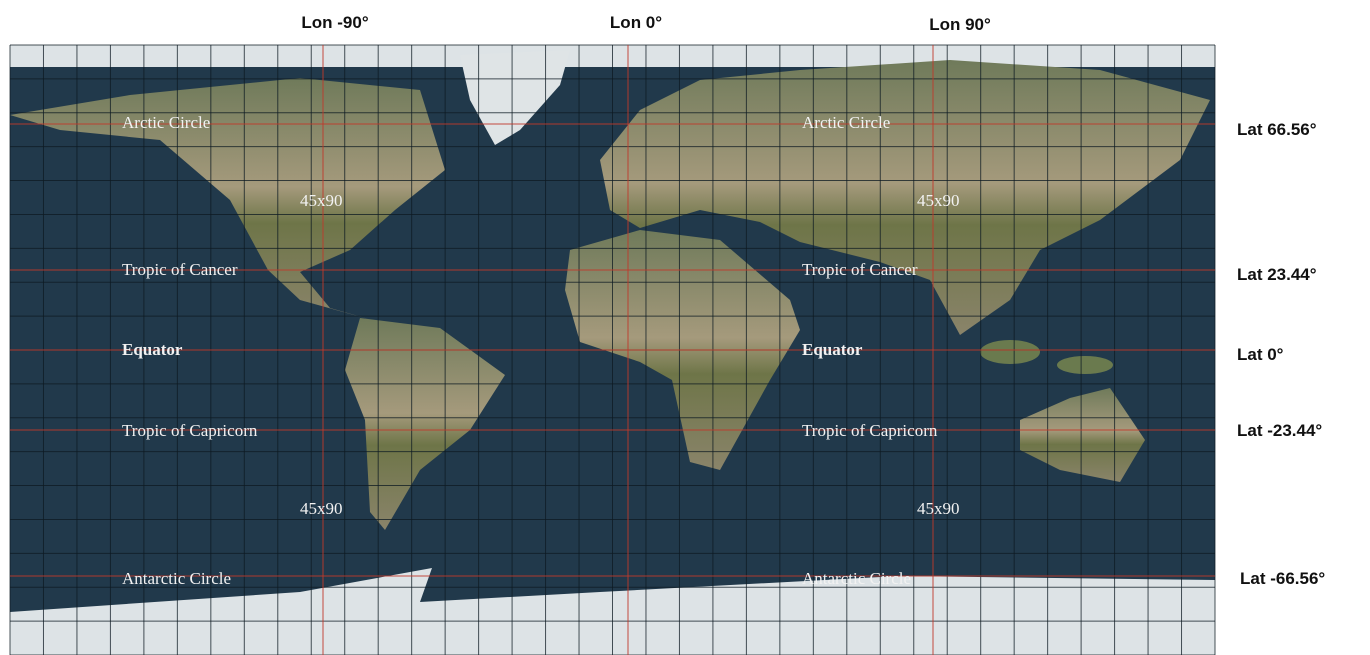  Describe the element at coordinates (227, 199) in the screenshot. I see `north-america` at that location.